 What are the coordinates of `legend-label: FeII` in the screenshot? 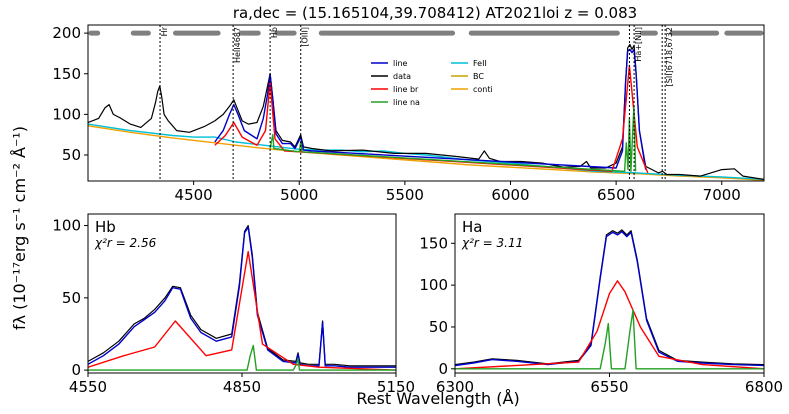 It's located at (480, 63).